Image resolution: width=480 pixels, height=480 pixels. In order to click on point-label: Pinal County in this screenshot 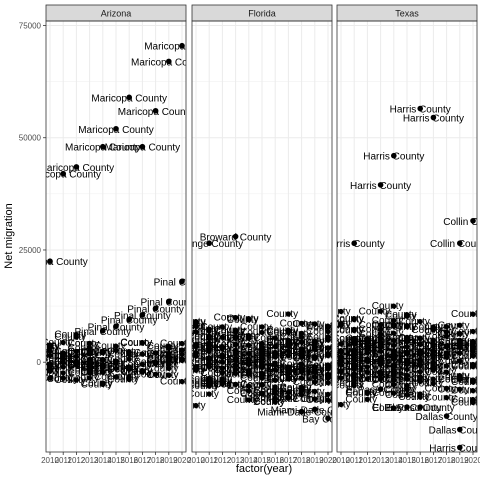, I will do `click(182, 282)`.